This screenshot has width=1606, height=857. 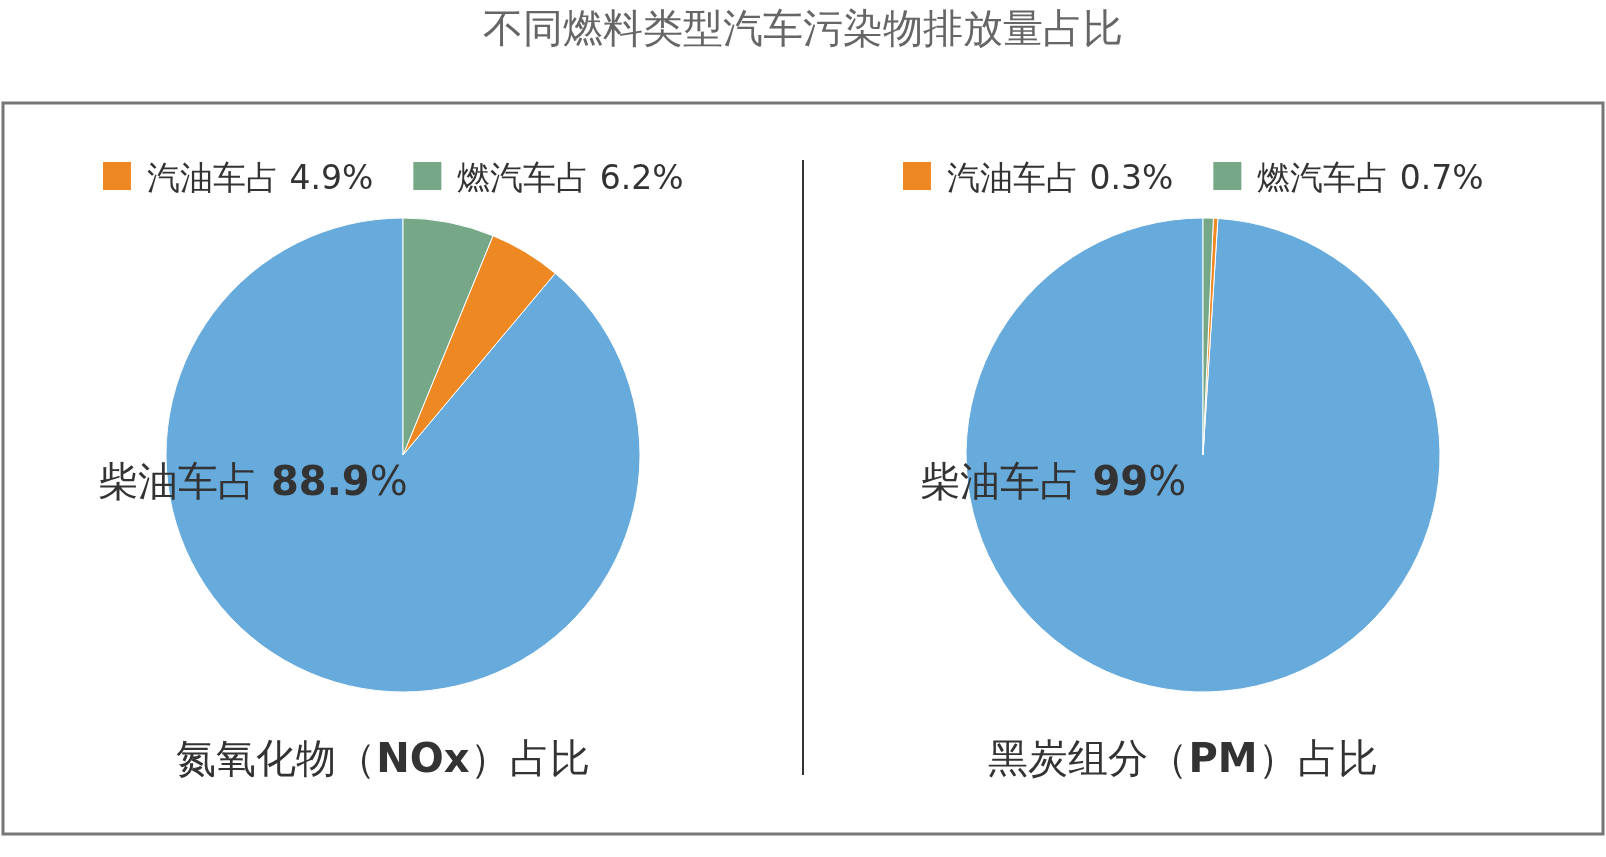 What do you see at coordinates (1441, 177) in the screenshot?
I see `data-label: 0.7%` at bounding box center [1441, 177].